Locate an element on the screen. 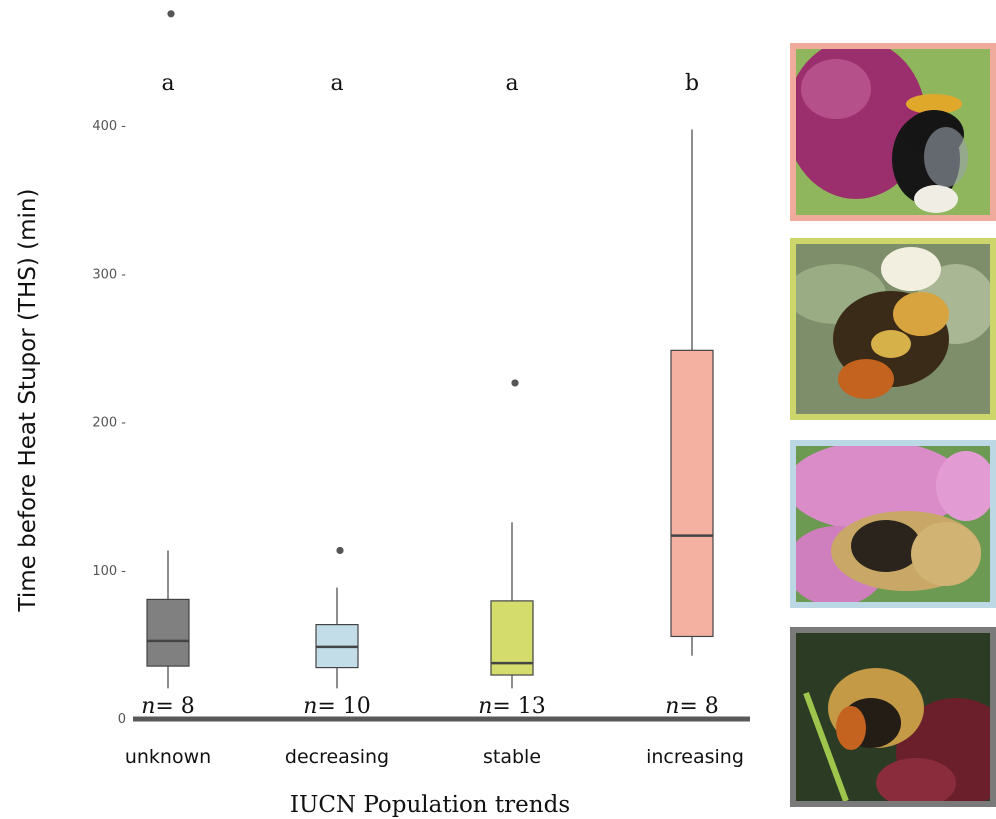 The height and width of the screenshot is (819, 996). photo-increasing is located at coordinates (893, 132).